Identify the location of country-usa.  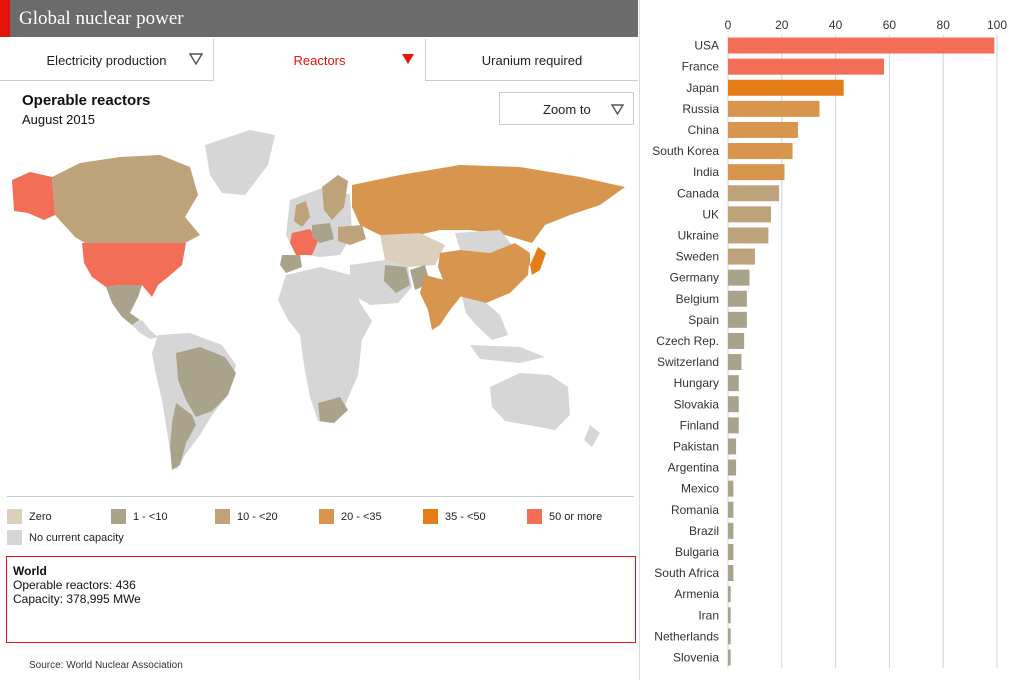
(134, 270).